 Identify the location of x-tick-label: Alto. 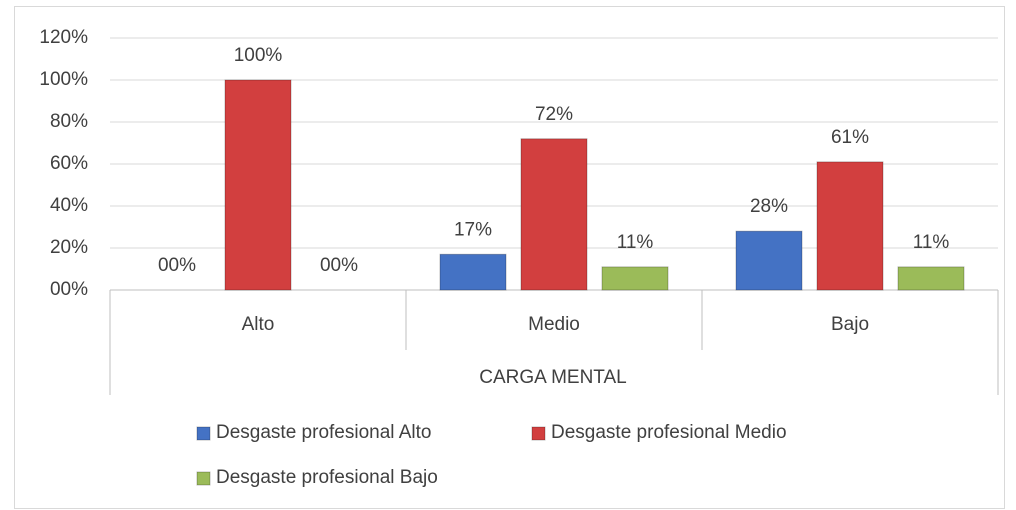
(258, 324).